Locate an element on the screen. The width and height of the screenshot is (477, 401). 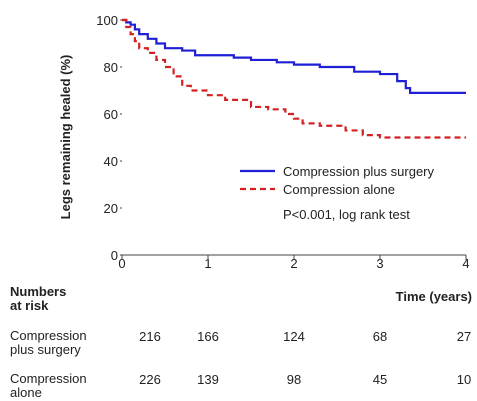
x-tick-label: 4 is located at coordinates (465, 263).